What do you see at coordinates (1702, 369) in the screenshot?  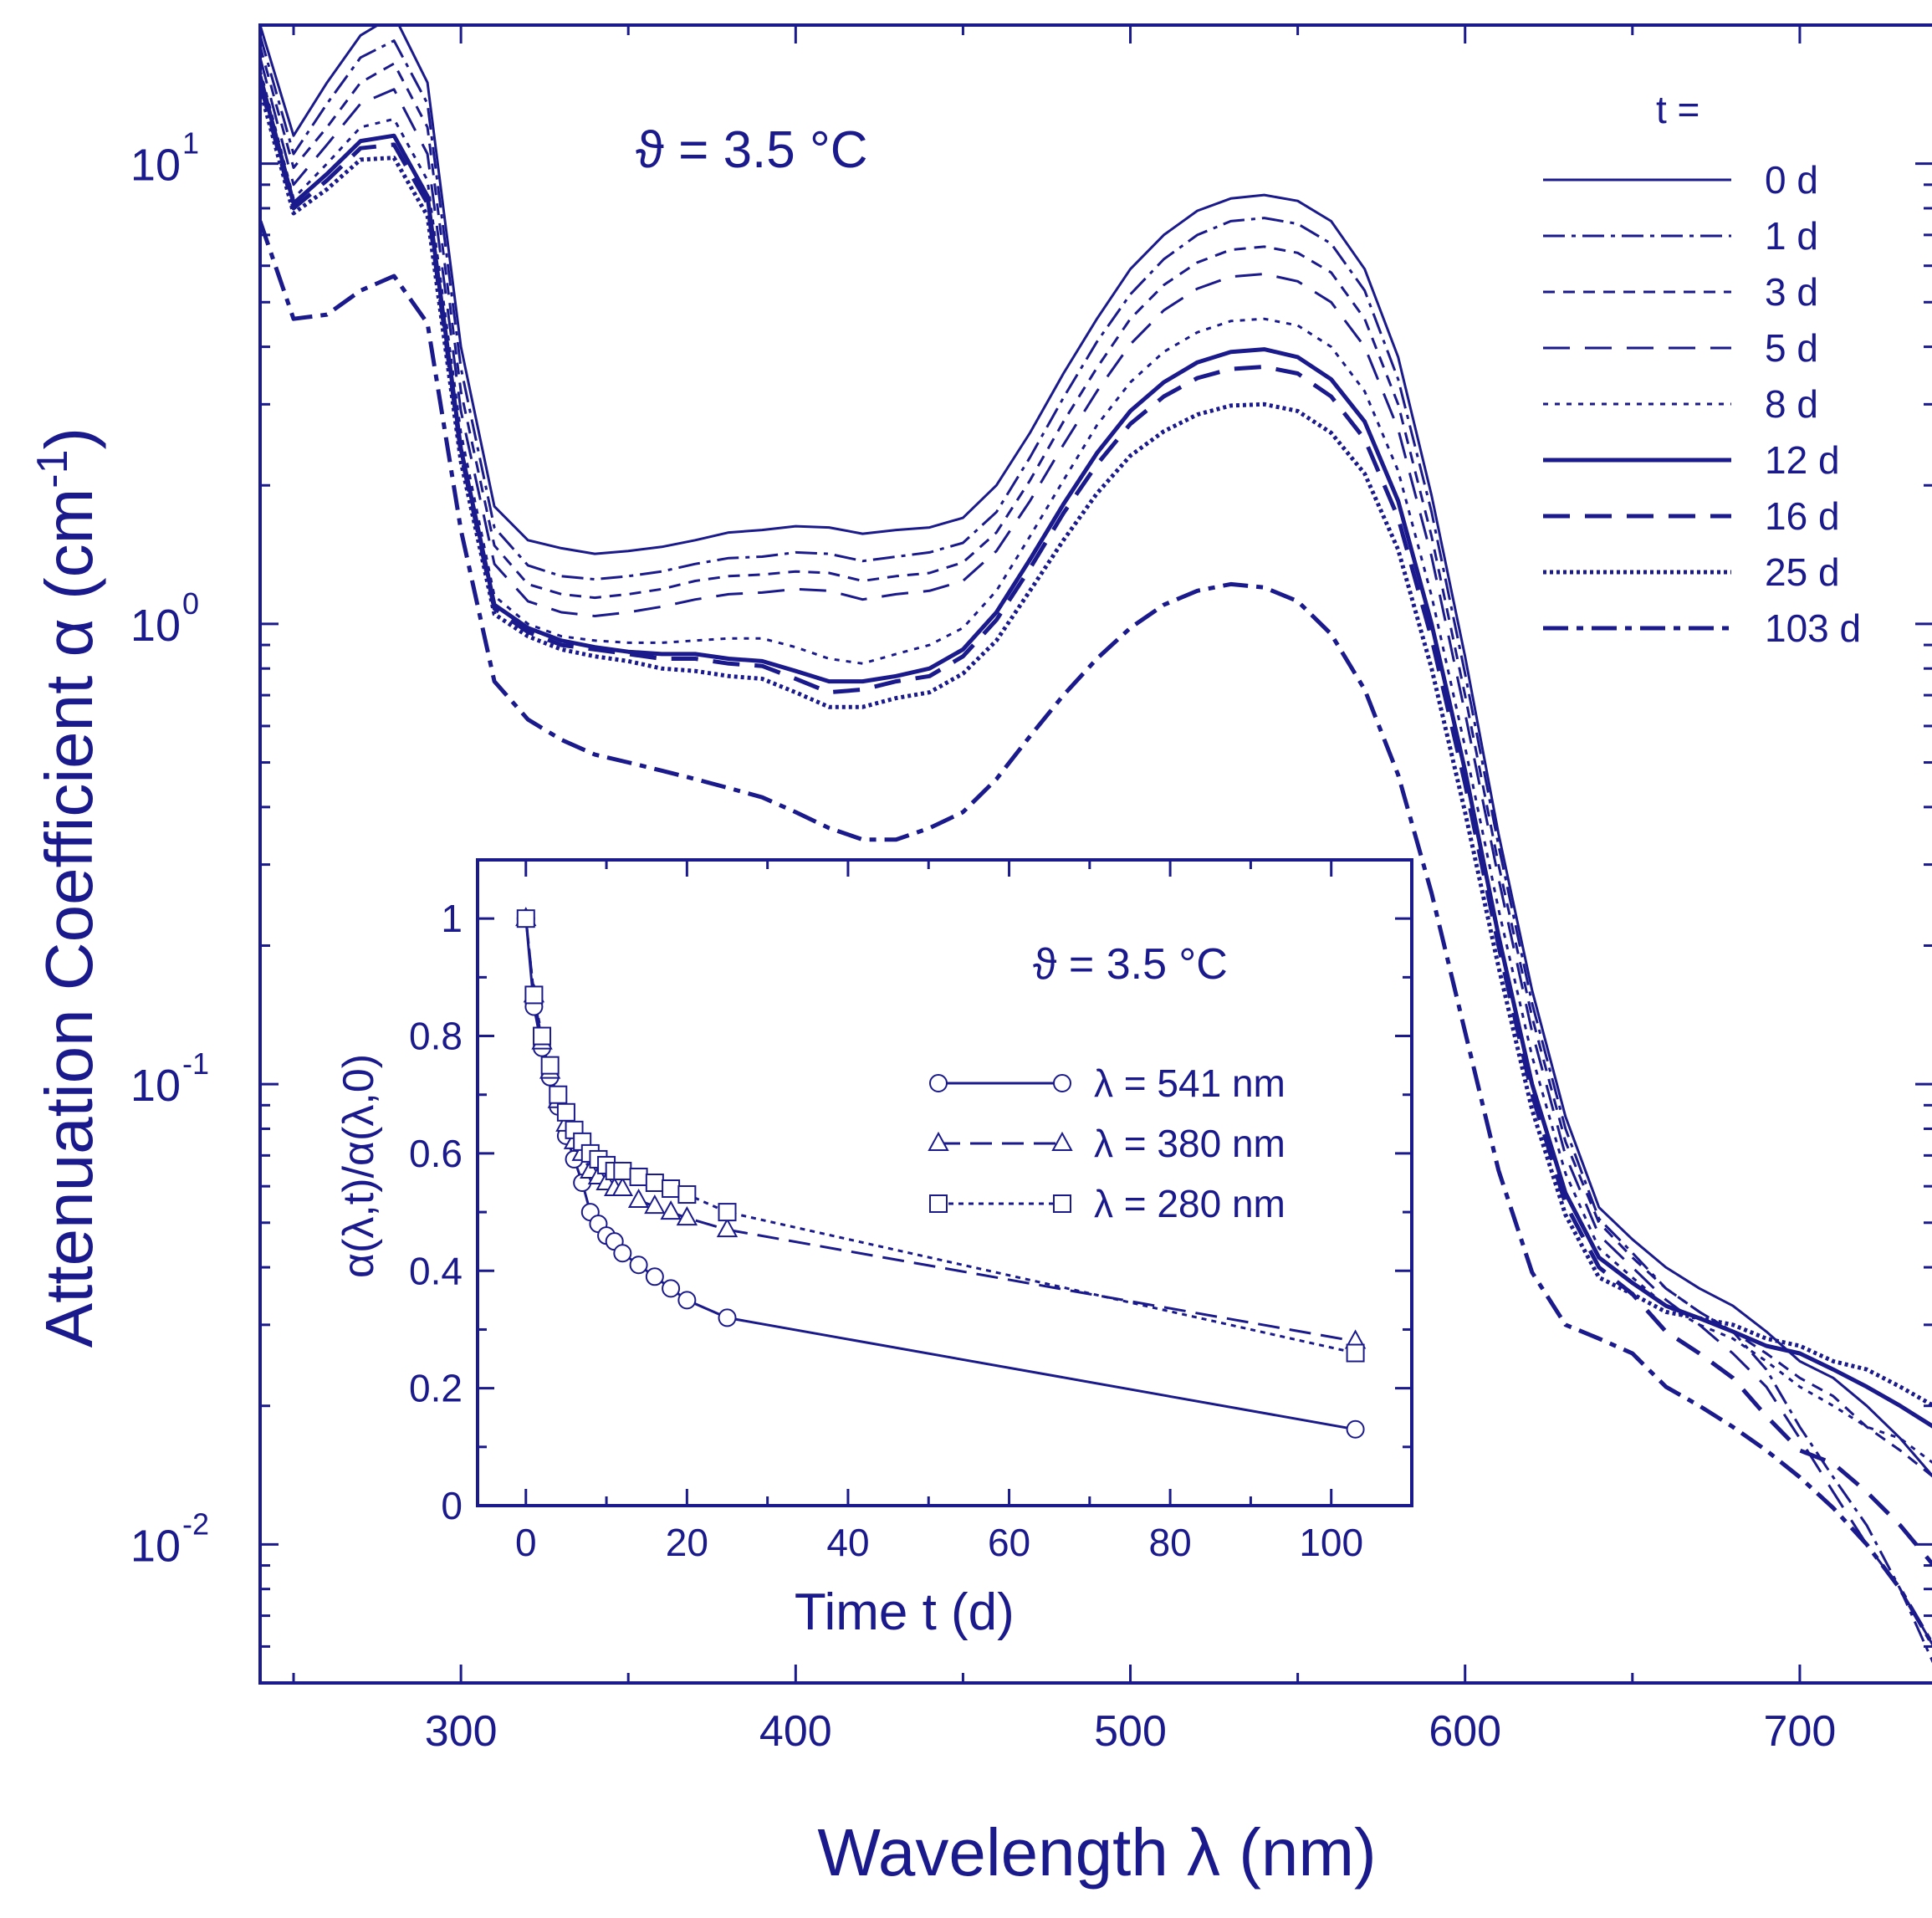 I see `main-legend: t = 0 d 1 d 3 d 5 d 8 d 12 d 16 d 25 d 103 d` at bounding box center [1702, 369].